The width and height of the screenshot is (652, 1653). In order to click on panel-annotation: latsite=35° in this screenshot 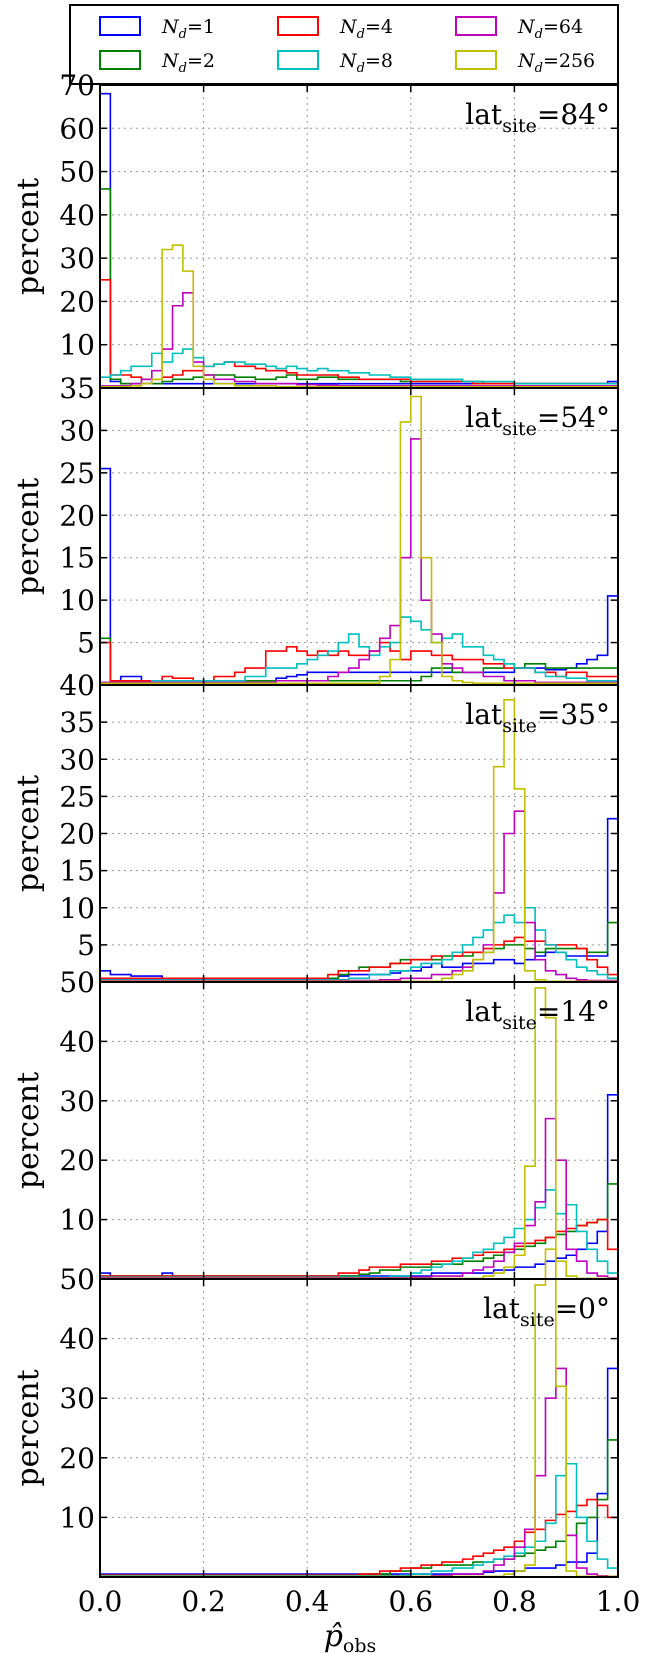, I will do `click(537, 717)`.